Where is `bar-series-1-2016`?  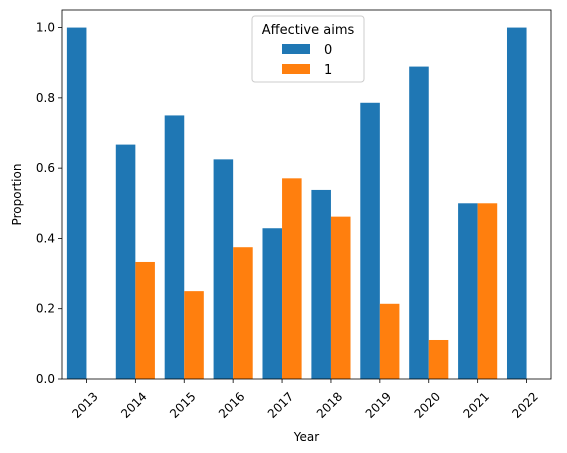
bar-series-1-2016 is located at coordinates (243, 313).